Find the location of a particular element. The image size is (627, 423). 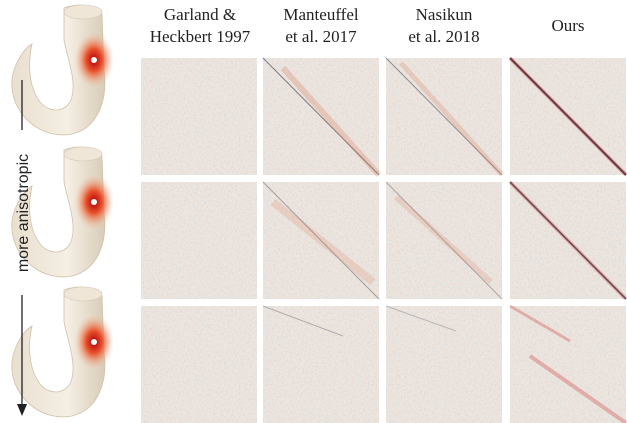

header-line: Nasikun is located at coordinates (444, 14).